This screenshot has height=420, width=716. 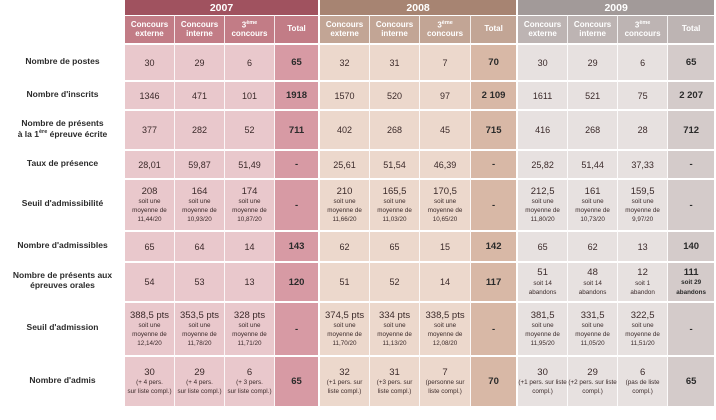 What do you see at coordinates (250, 204) in the screenshot?
I see `data-cell: 174 soit une moyenne de 10,87/20` at bounding box center [250, 204].